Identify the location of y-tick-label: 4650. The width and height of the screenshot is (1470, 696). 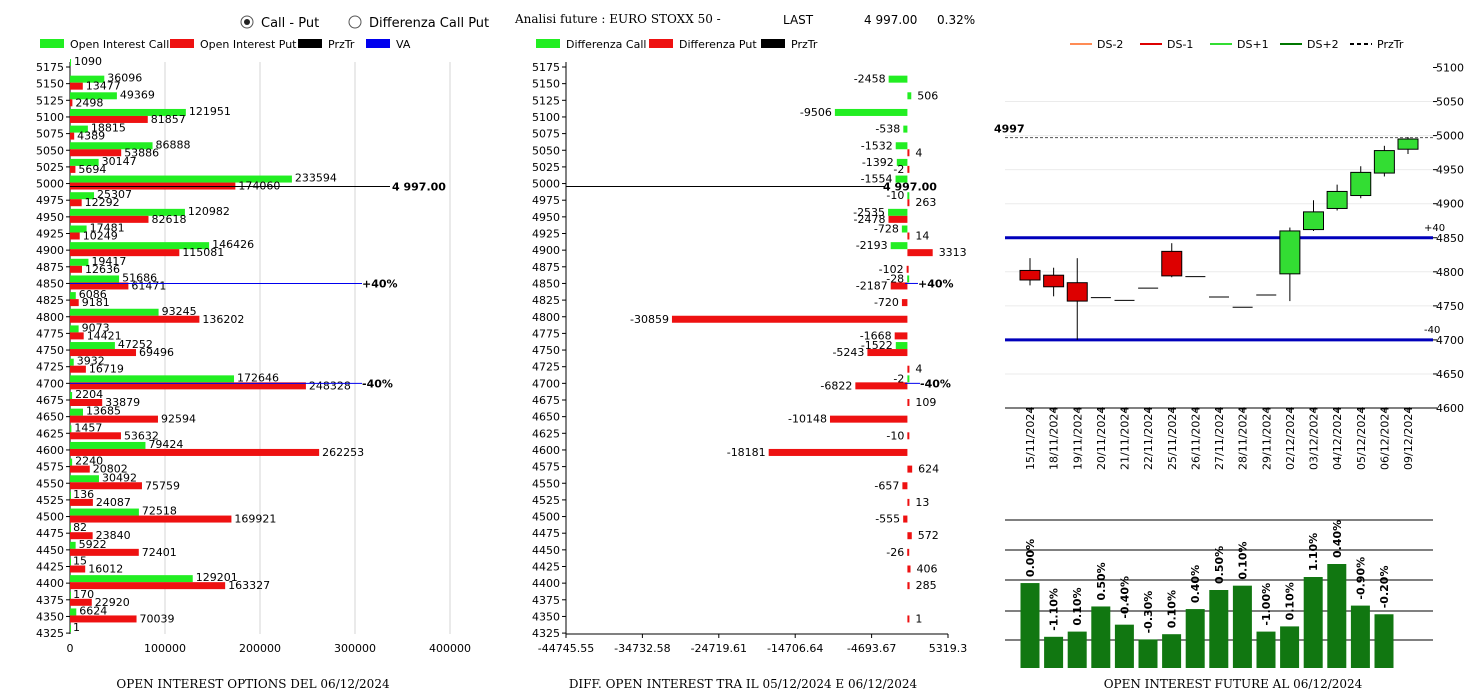
(50, 417).